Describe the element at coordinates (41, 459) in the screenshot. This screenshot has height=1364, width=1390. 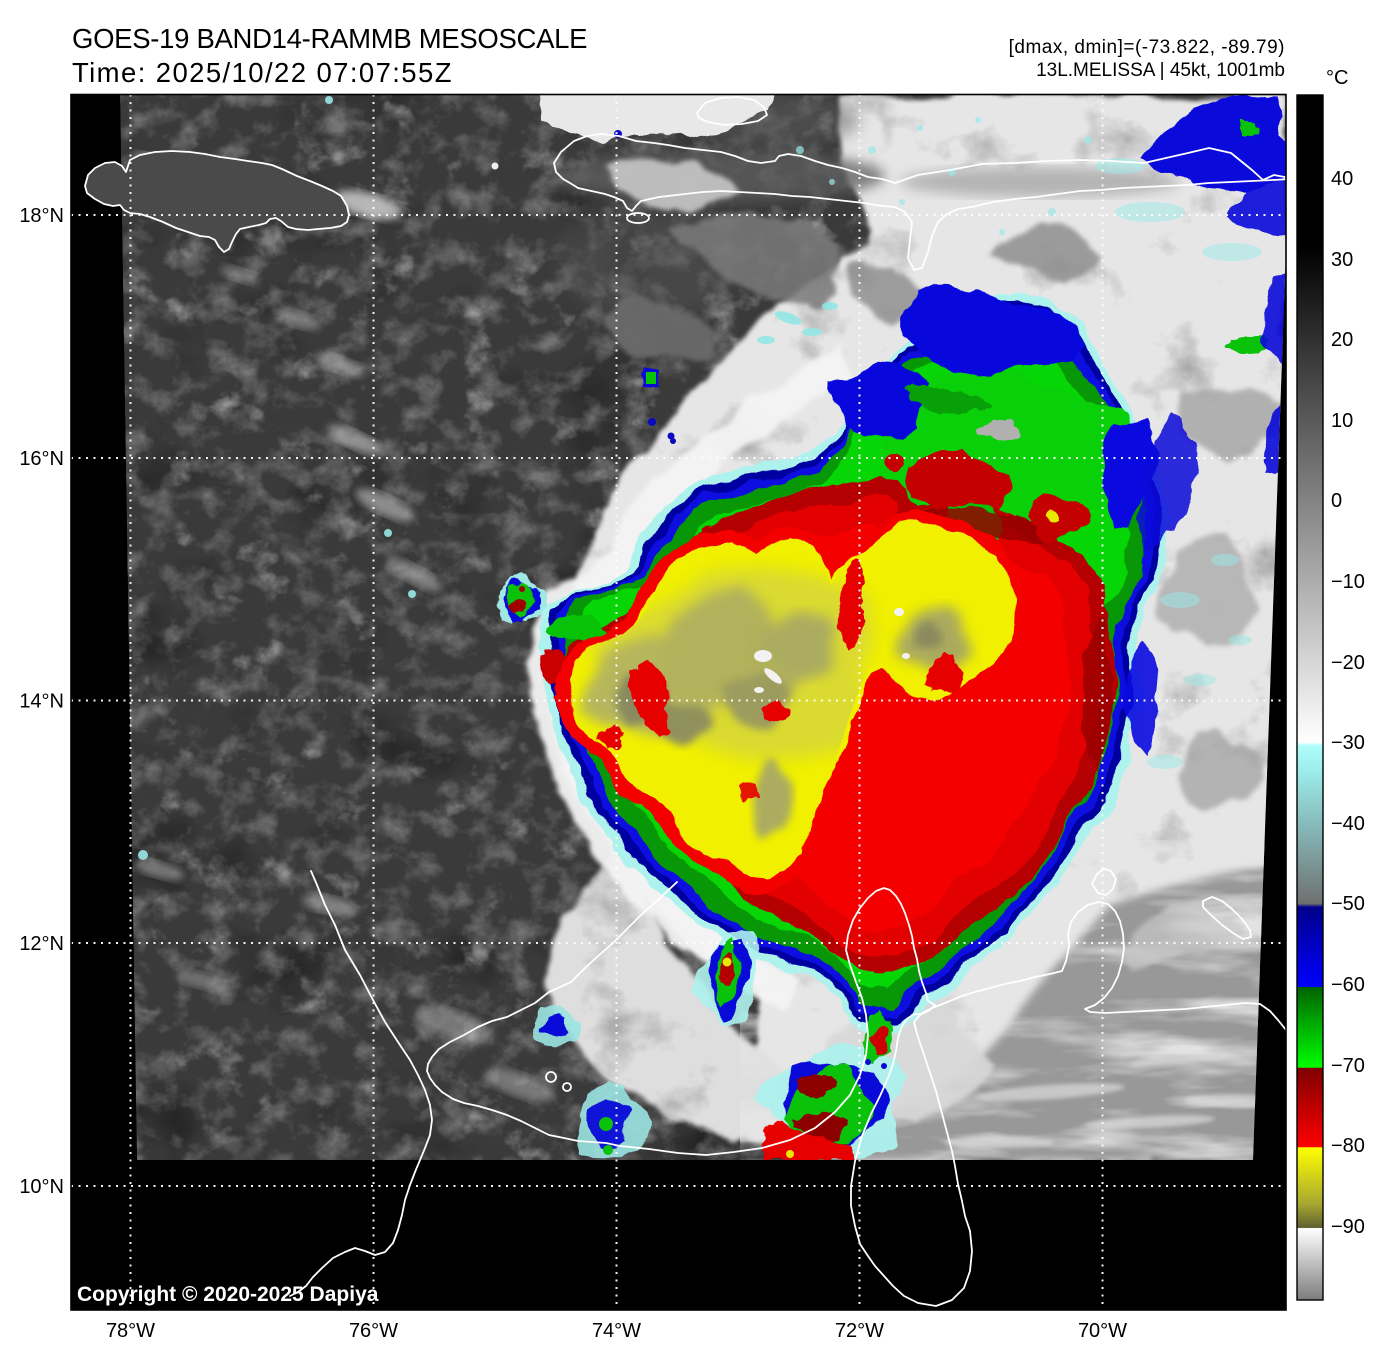
I see `svg-text: 16°N` at that location.